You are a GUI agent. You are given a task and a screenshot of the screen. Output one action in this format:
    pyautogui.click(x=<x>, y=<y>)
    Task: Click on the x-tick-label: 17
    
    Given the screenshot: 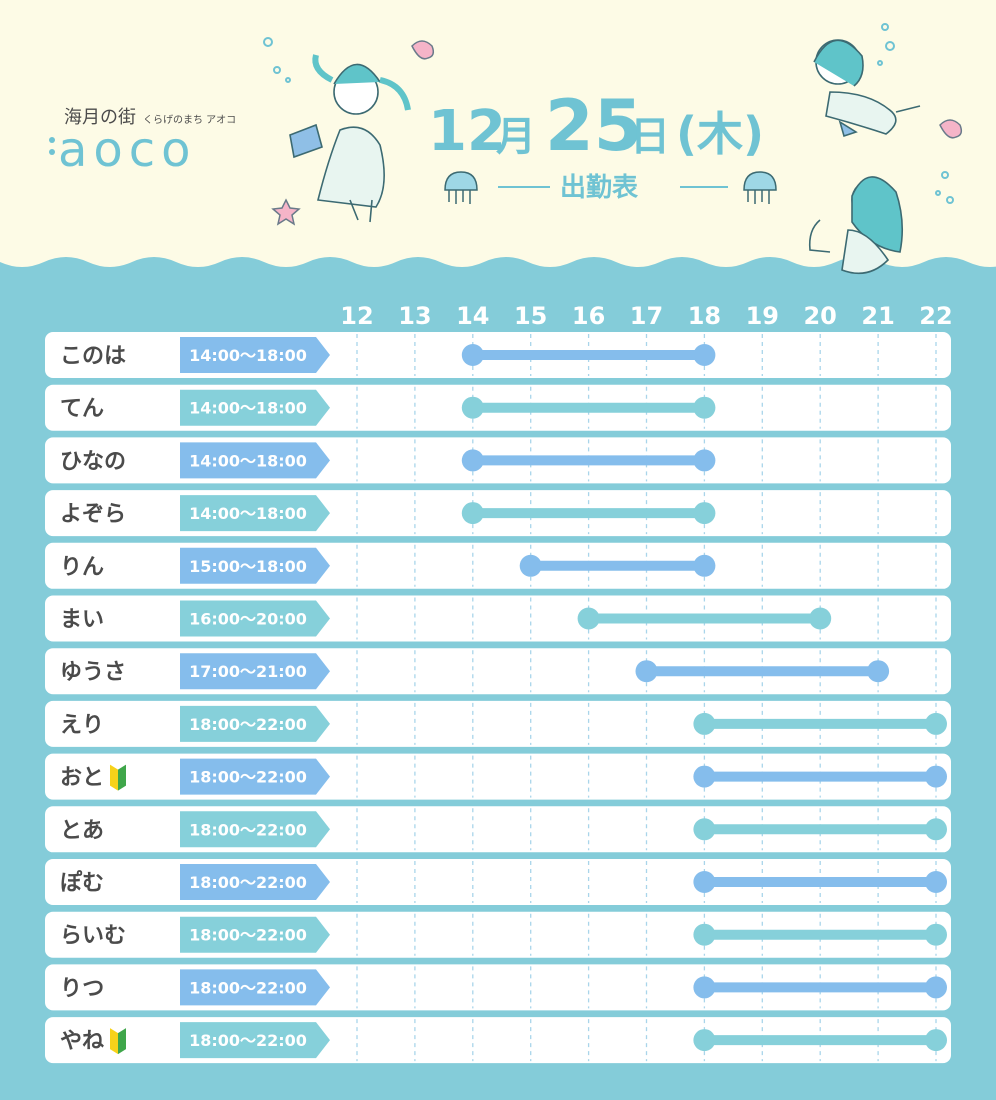 What is the action you would take?
    pyautogui.click(x=646, y=316)
    